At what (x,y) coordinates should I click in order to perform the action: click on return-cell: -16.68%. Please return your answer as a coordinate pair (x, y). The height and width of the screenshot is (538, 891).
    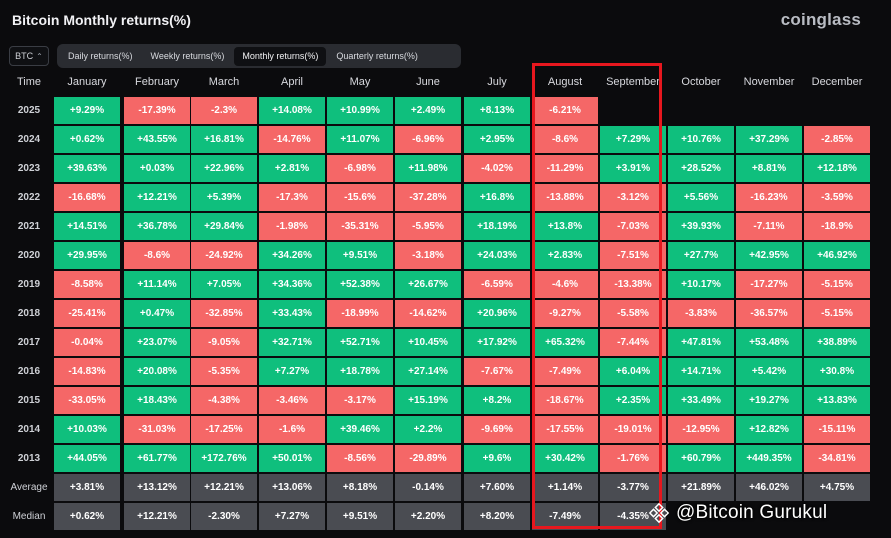
    Looking at the image, I should click on (87, 197).